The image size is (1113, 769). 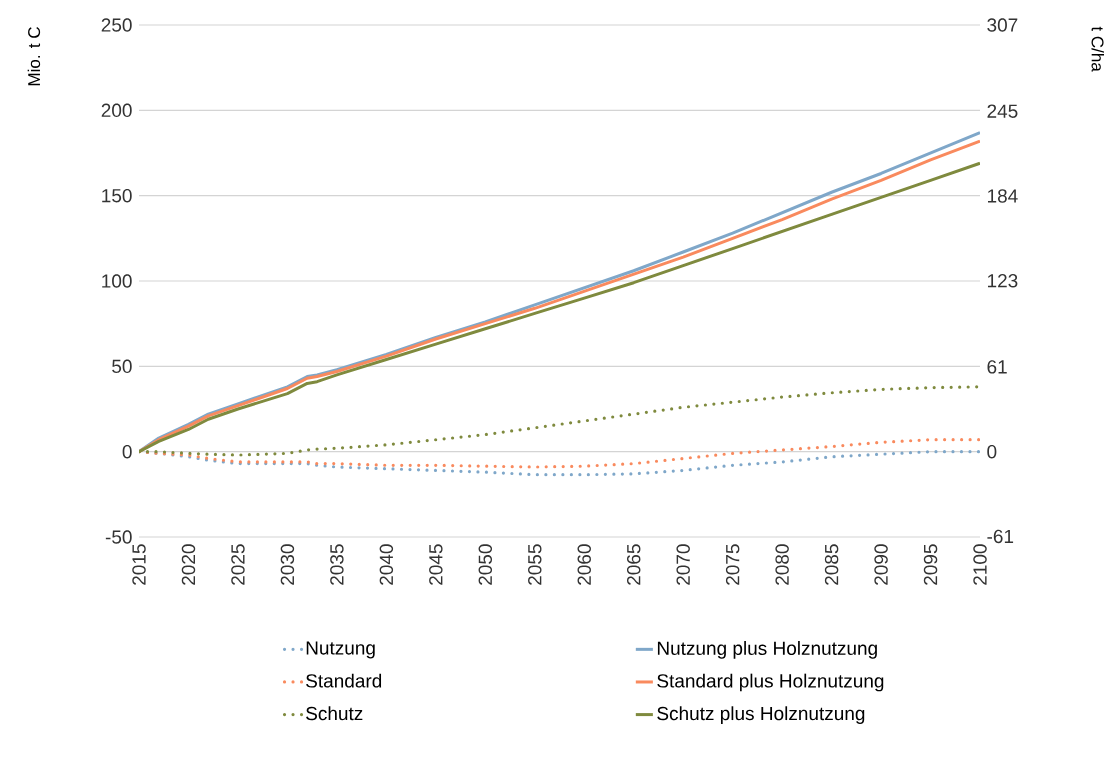 What do you see at coordinates (761, 715) in the screenshot?
I see `legend-label: Schutz plus Holznutzung` at bounding box center [761, 715].